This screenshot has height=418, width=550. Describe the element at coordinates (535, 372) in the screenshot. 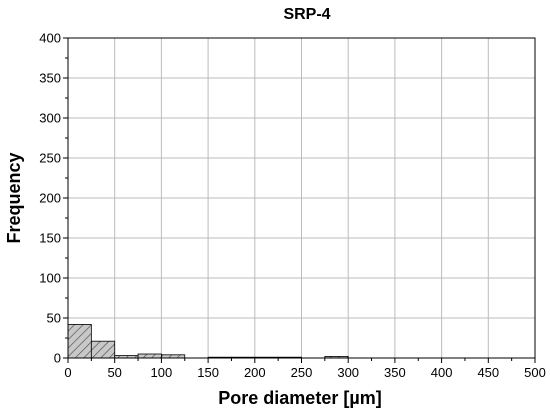

I see `x-tick-label: 500` at that location.